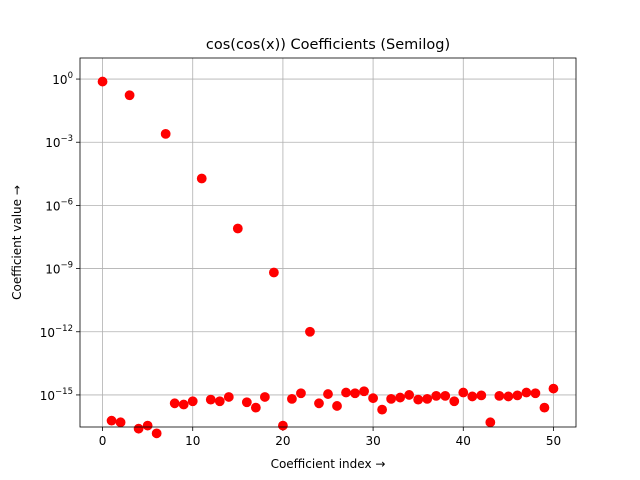 This screenshot has width=640, height=480. Describe the element at coordinates (56, 395) in the screenshot. I see `y-tick-label: 10⁻¹⁵` at that location.